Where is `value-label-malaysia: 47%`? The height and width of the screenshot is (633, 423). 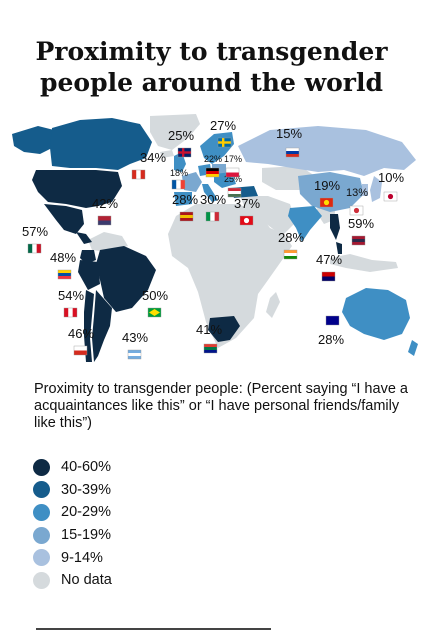 value-label-malaysia: 47% is located at coordinates (329, 259).